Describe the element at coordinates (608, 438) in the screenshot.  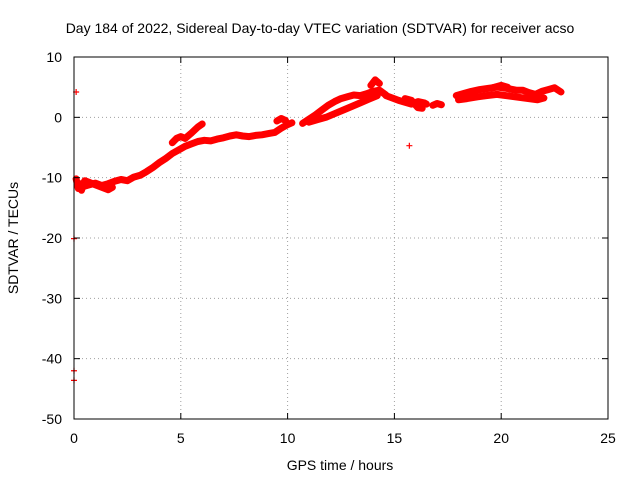
I see `x-tick-label: 25` at that location.